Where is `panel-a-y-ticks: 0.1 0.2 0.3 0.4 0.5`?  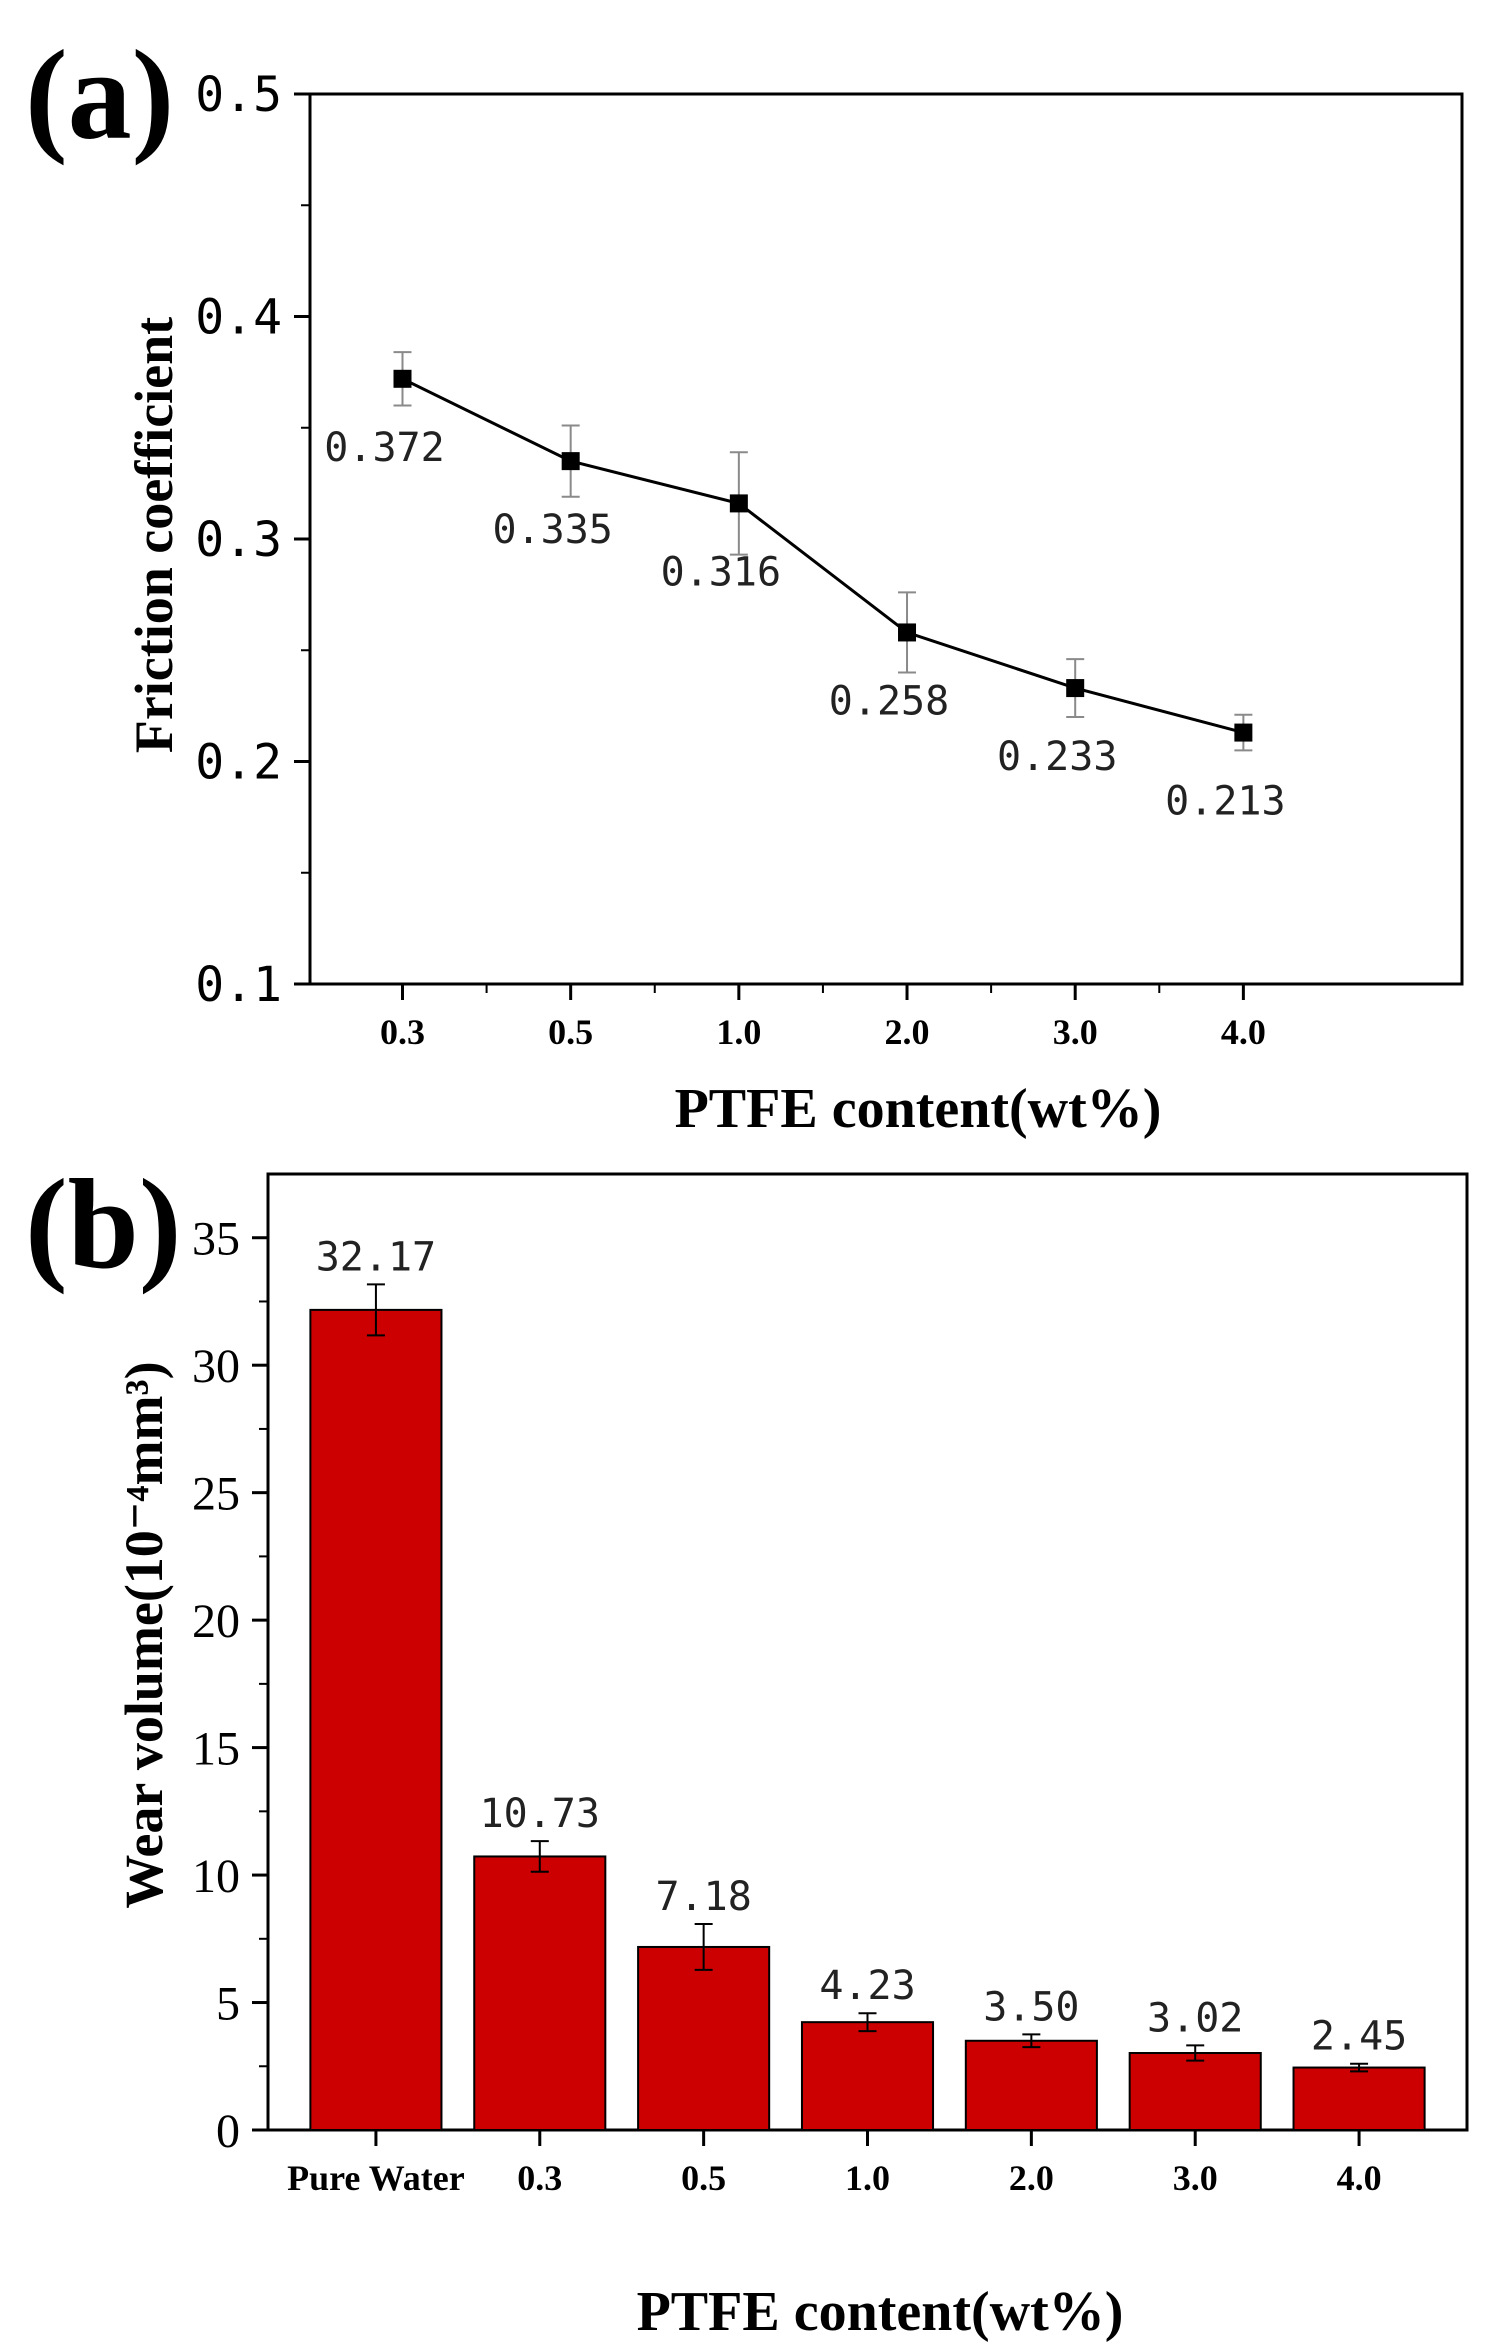
panel-a-y-ticks: 0.1 0.2 0.3 0.4 0.5 is located at coordinates (252, 540).